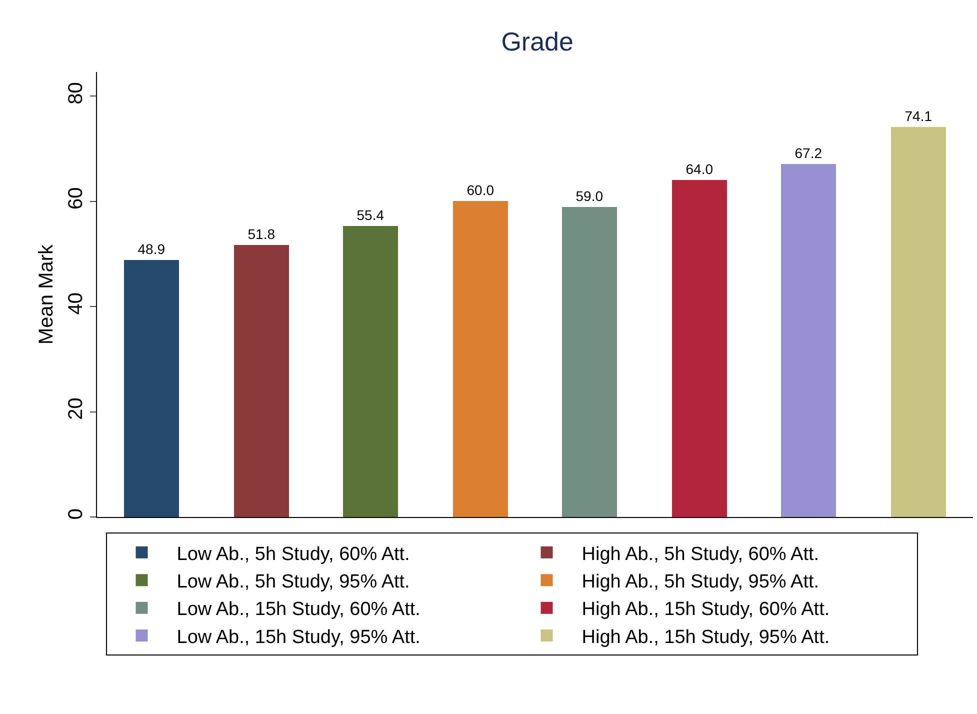 Image resolution: width=977 pixels, height=714 pixels. I want to click on chart-title: Grade, so click(537, 41).